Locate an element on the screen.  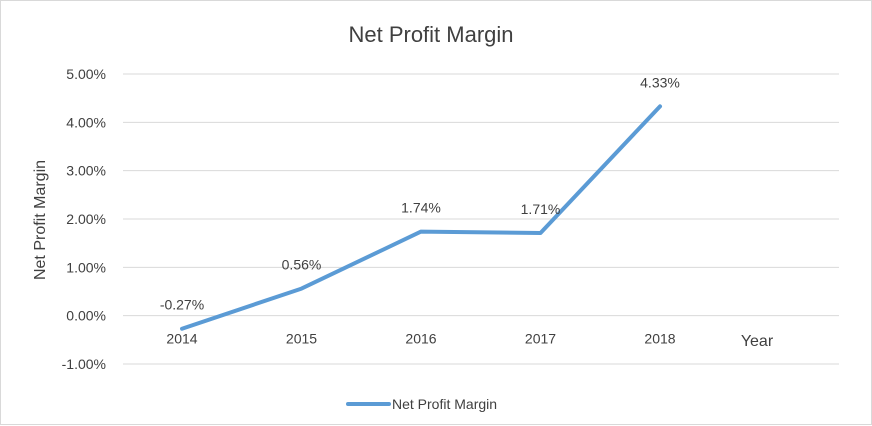
y-axis-ticks: 5.00% 4.00% 3.00% 2.00% 1.00% 0.00% -1.00% is located at coordinates (84, 219).